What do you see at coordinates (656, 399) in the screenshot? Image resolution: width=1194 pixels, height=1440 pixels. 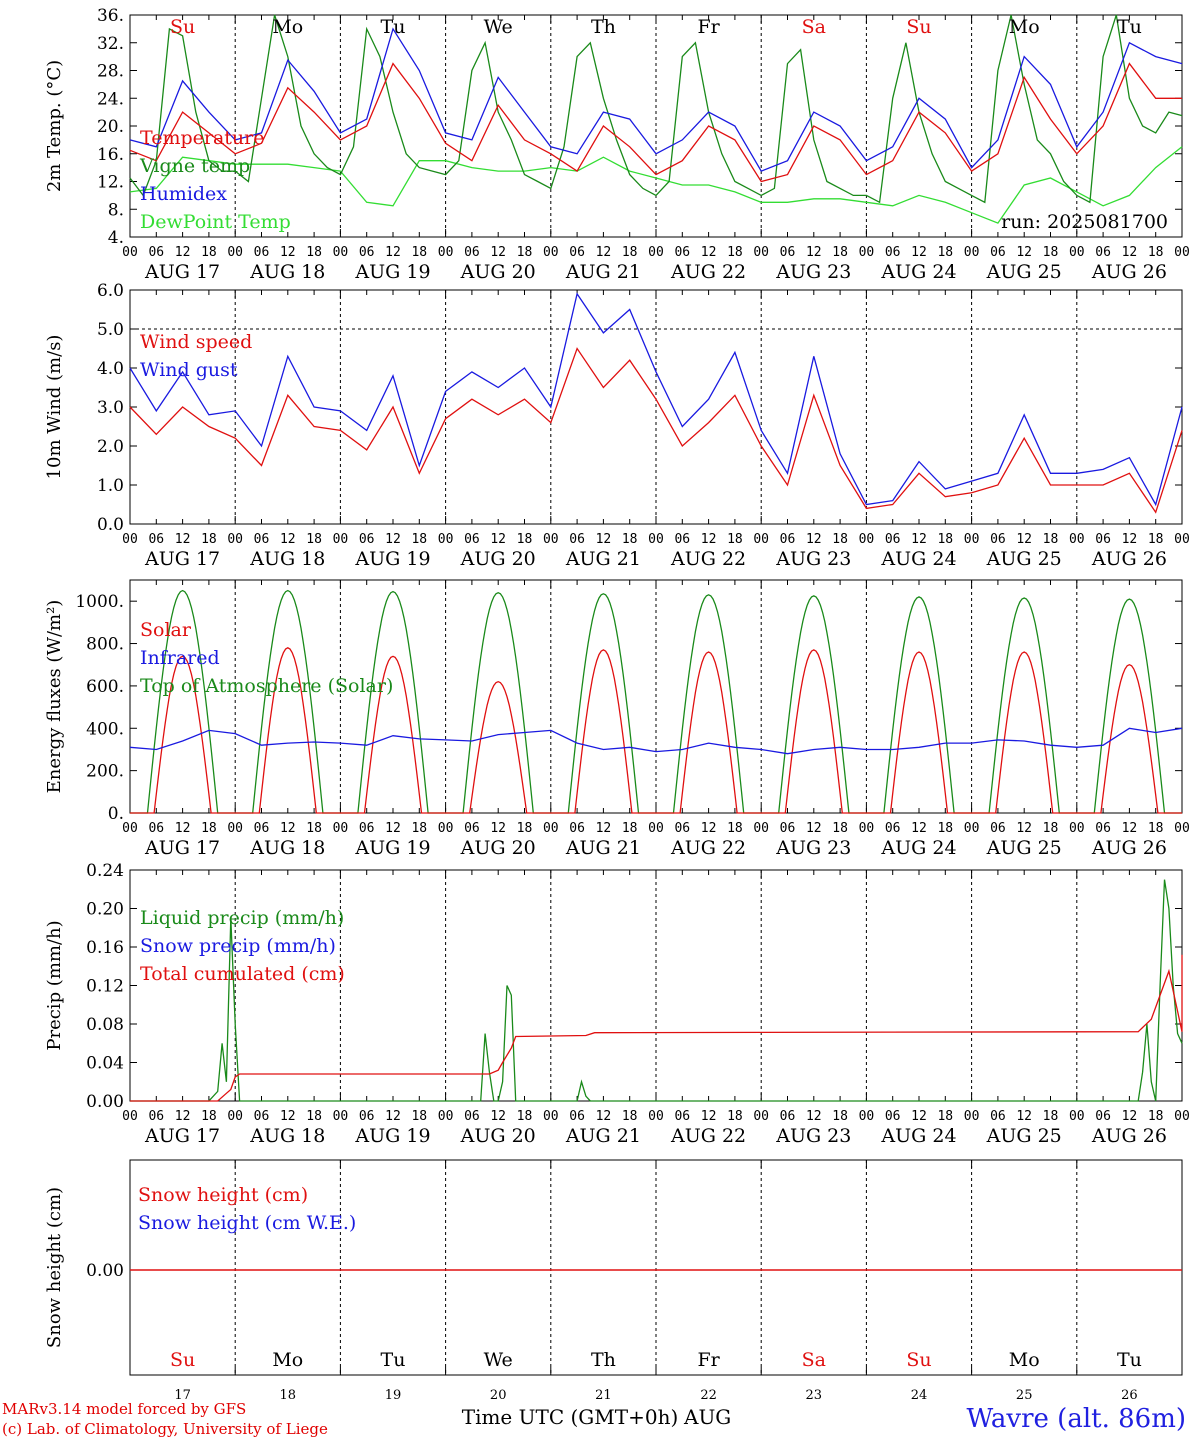 I see `series-line-wind-gust` at bounding box center [656, 399].